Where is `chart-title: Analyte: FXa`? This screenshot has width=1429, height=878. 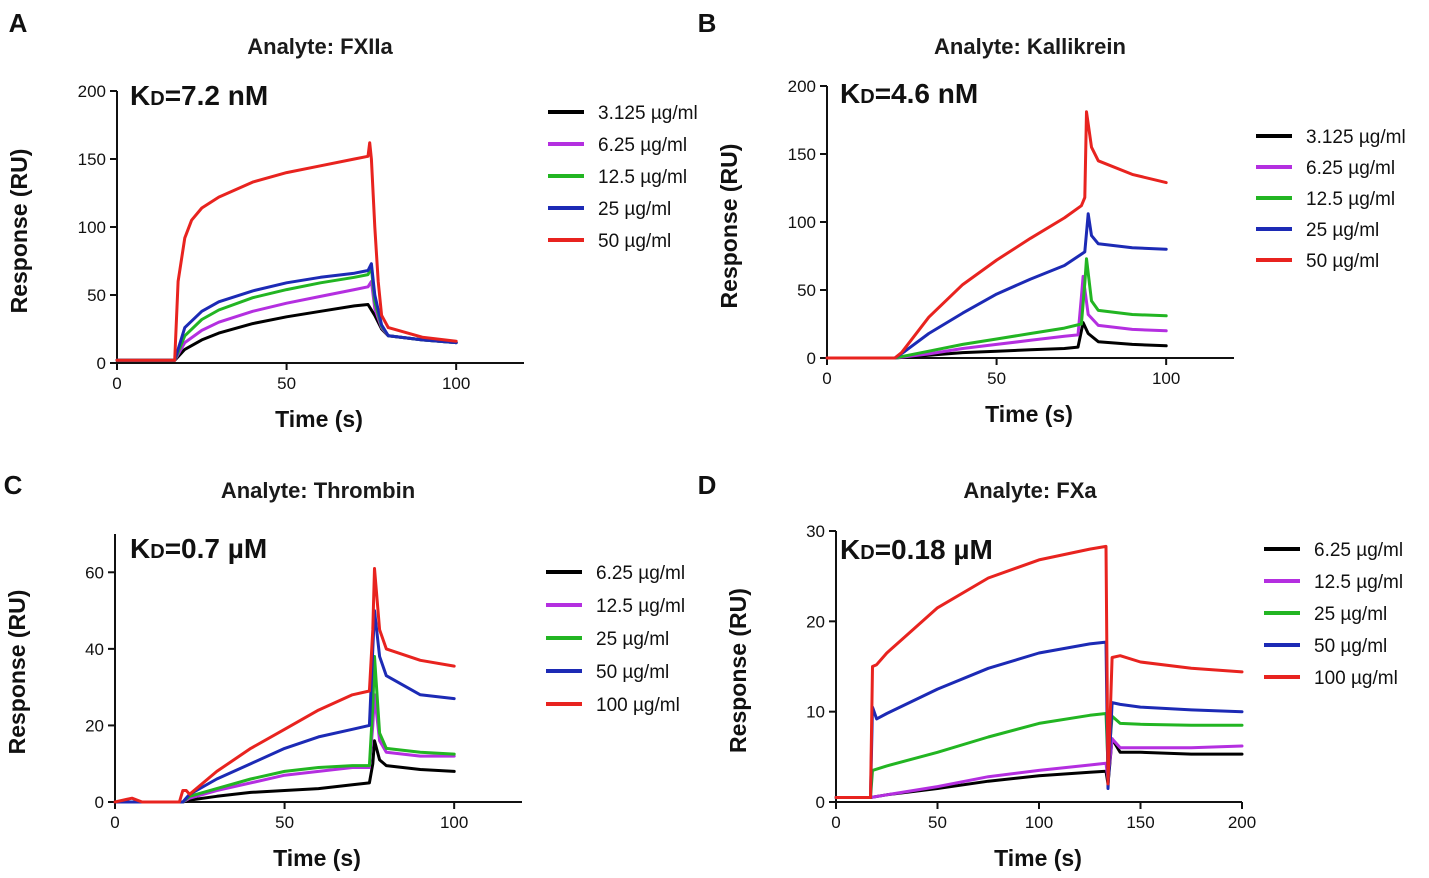 chart-title: Analyte: FXa is located at coordinates (1030, 490).